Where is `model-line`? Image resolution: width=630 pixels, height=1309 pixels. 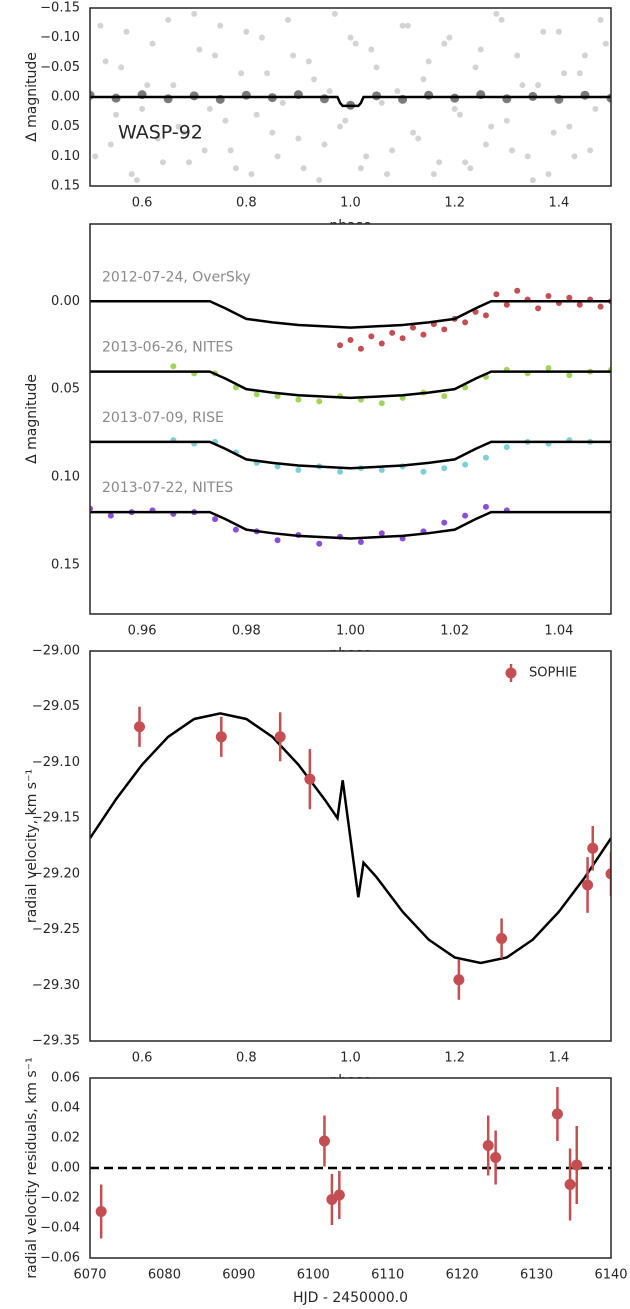
model-line is located at coordinates (350, 314).